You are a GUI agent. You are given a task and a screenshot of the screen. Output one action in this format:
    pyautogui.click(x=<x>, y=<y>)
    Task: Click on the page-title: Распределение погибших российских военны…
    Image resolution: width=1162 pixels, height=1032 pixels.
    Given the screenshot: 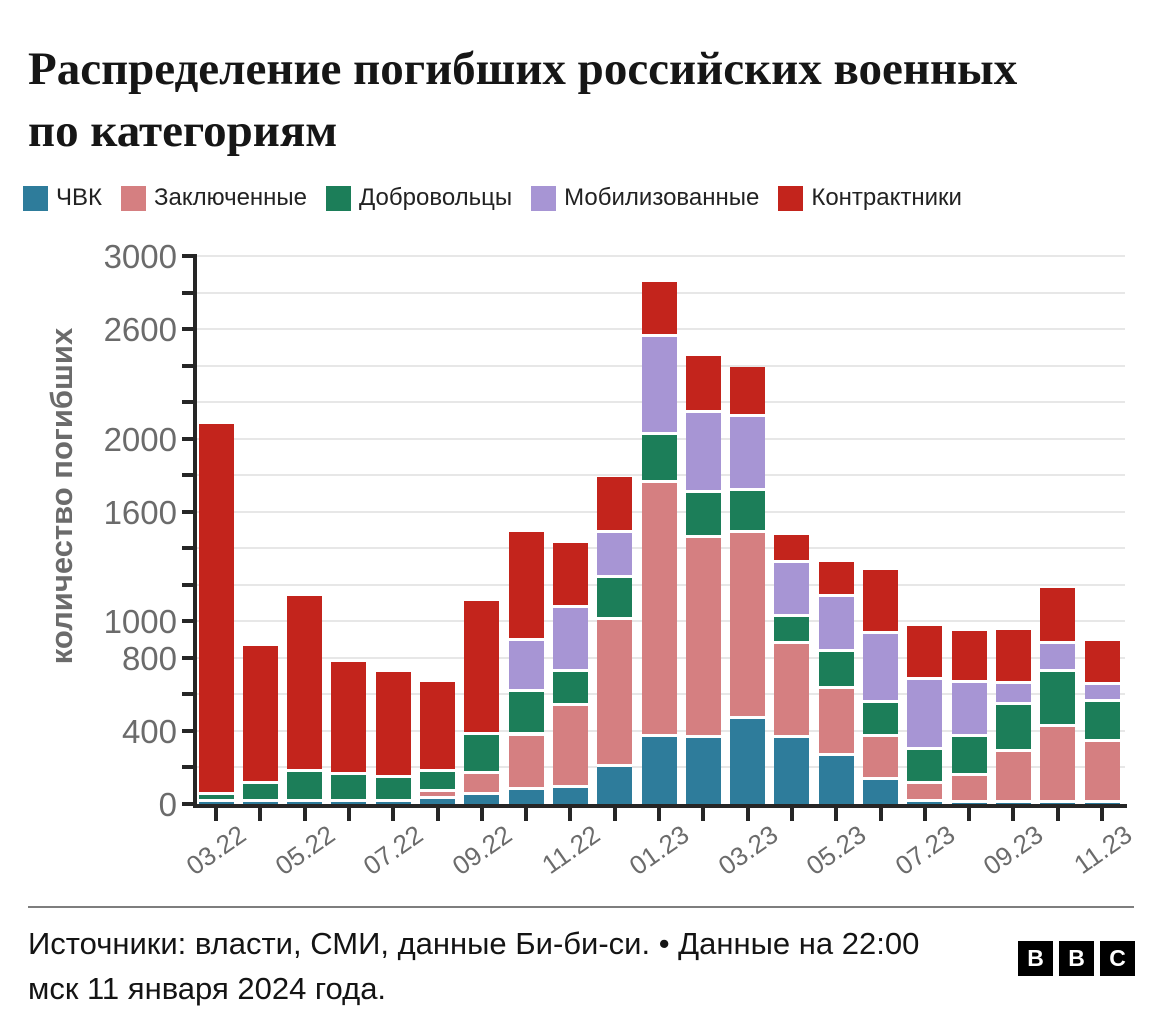 What is the action you would take?
    pyautogui.click(x=523, y=100)
    